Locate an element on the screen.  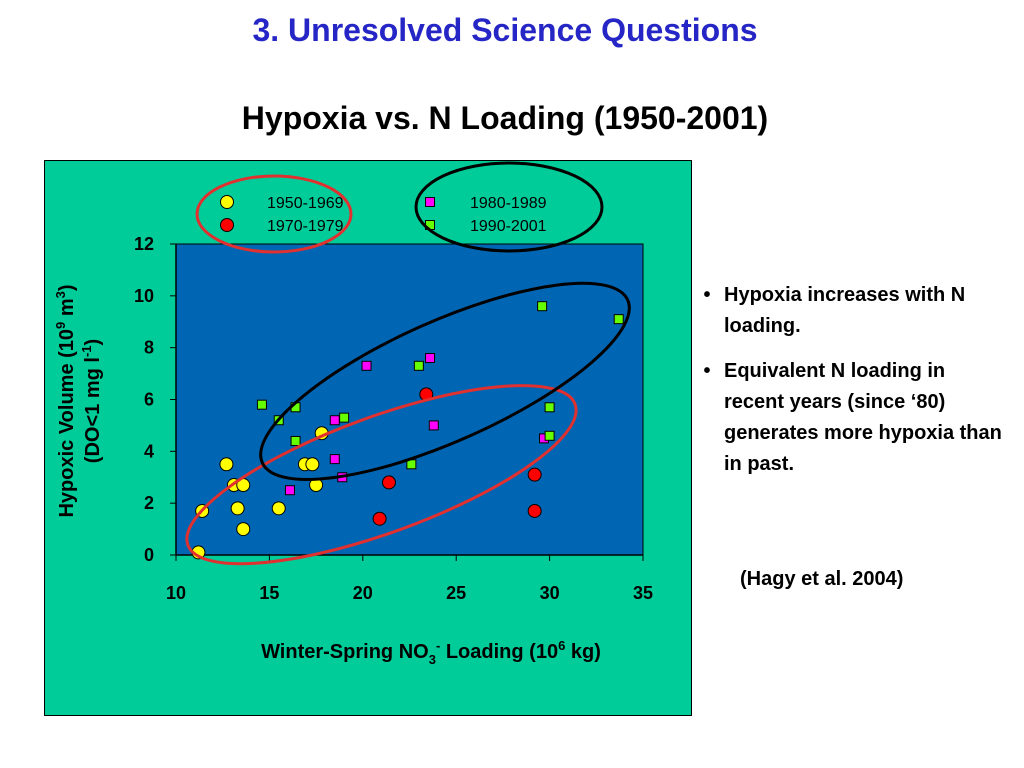
slide-title: 3. Unresolved Science Questions is located at coordinates (505, 30).